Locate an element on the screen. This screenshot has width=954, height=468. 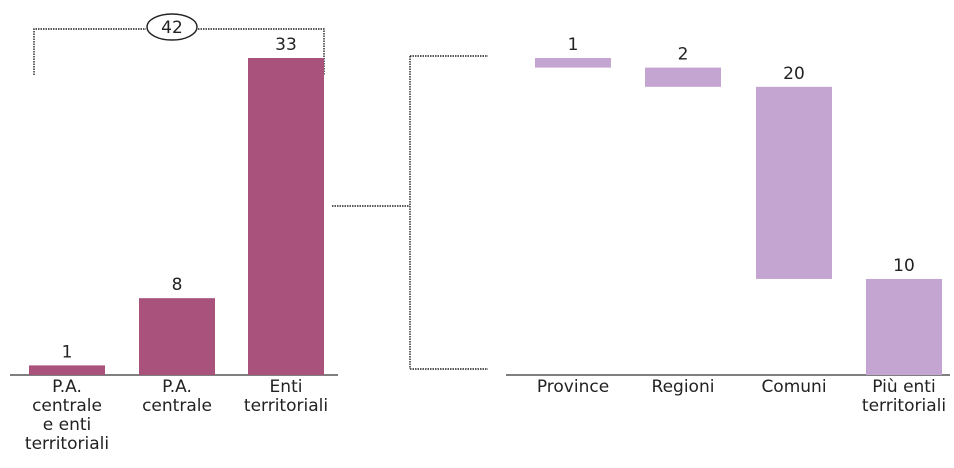
x-tick-label: Più enti territoriali is located at coordinates (904, 396).